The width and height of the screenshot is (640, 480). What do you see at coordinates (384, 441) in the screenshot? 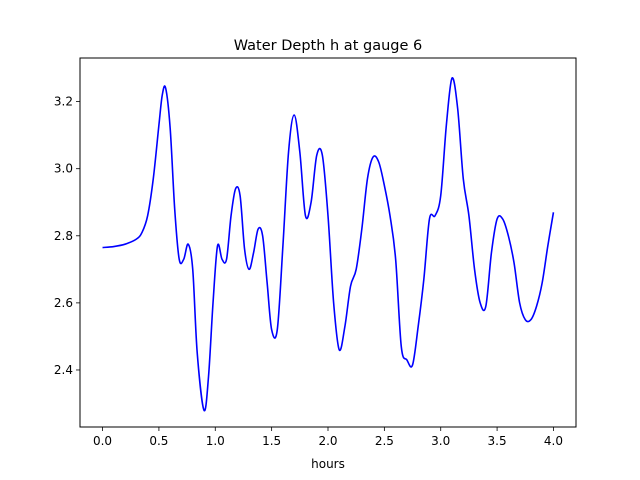
I see `x-tick-label: 2.5` at bounding box center [384, 441].